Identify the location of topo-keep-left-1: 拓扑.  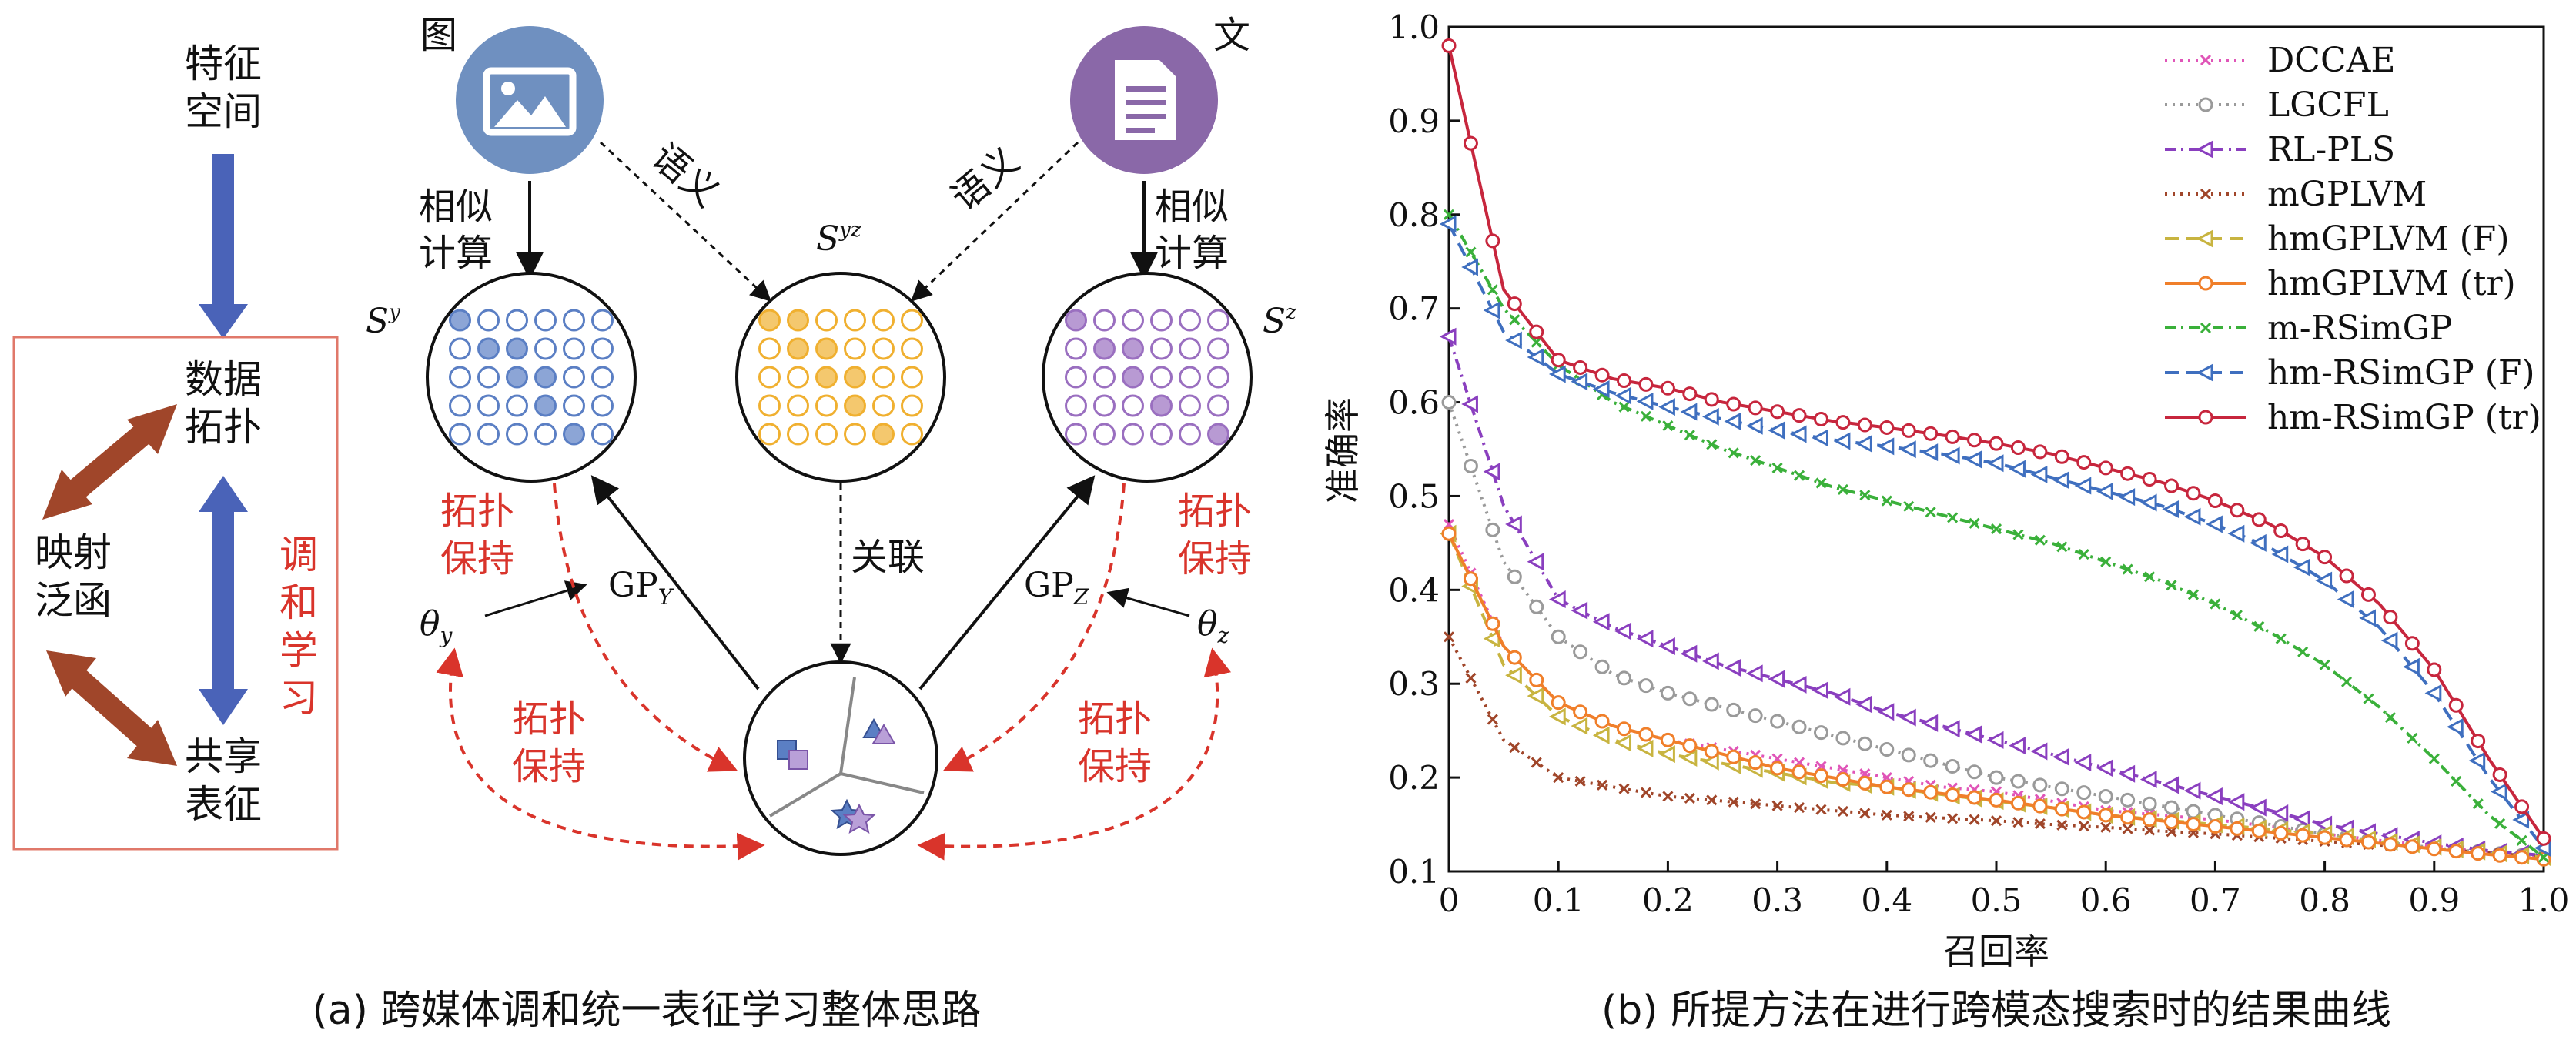
(477, 511).